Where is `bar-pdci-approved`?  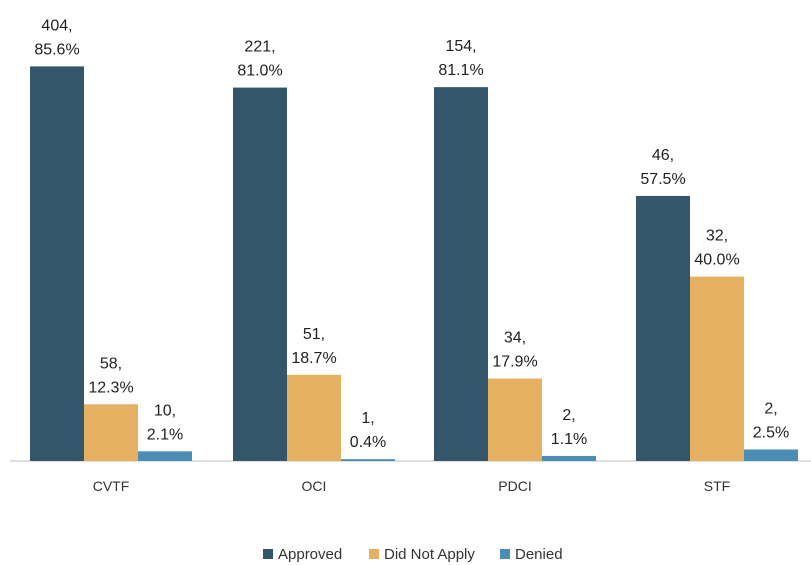
bar-pdci-approved is located at coordinates (461, 274).